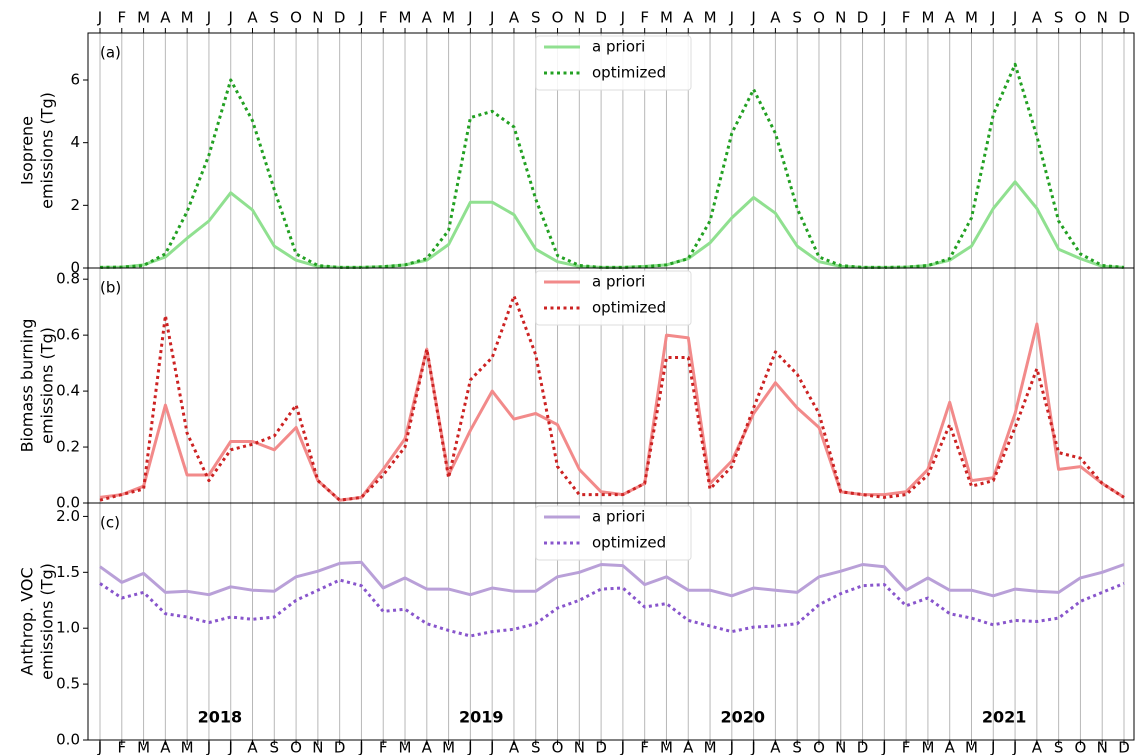 This screenshot has width=1140, height=755. I want to click on panel-label: (c), so click(110, 523).